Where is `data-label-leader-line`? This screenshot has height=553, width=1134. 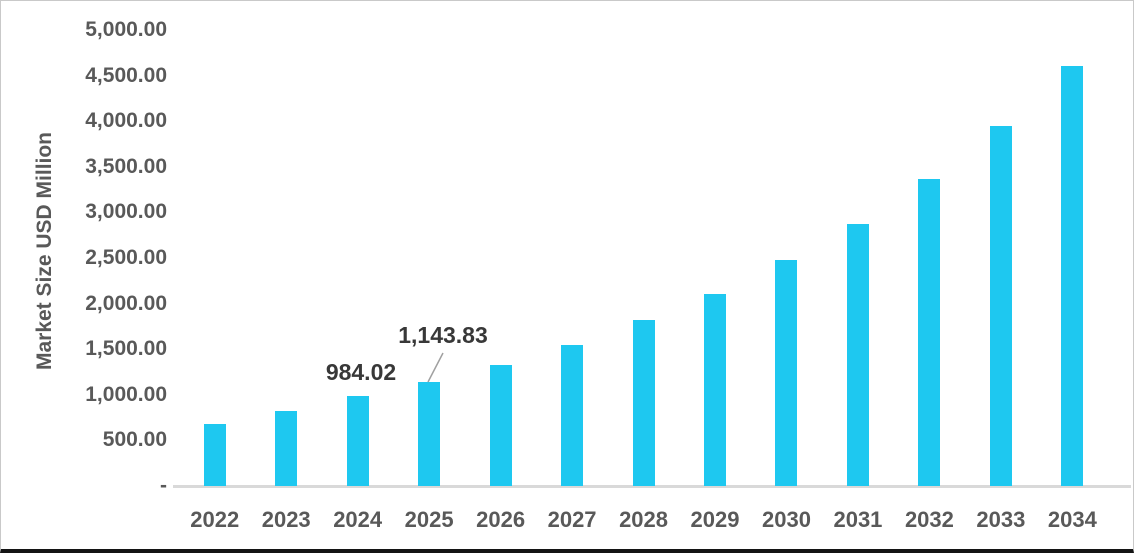
data-label-leader-line is located at coordinates (435, 367).